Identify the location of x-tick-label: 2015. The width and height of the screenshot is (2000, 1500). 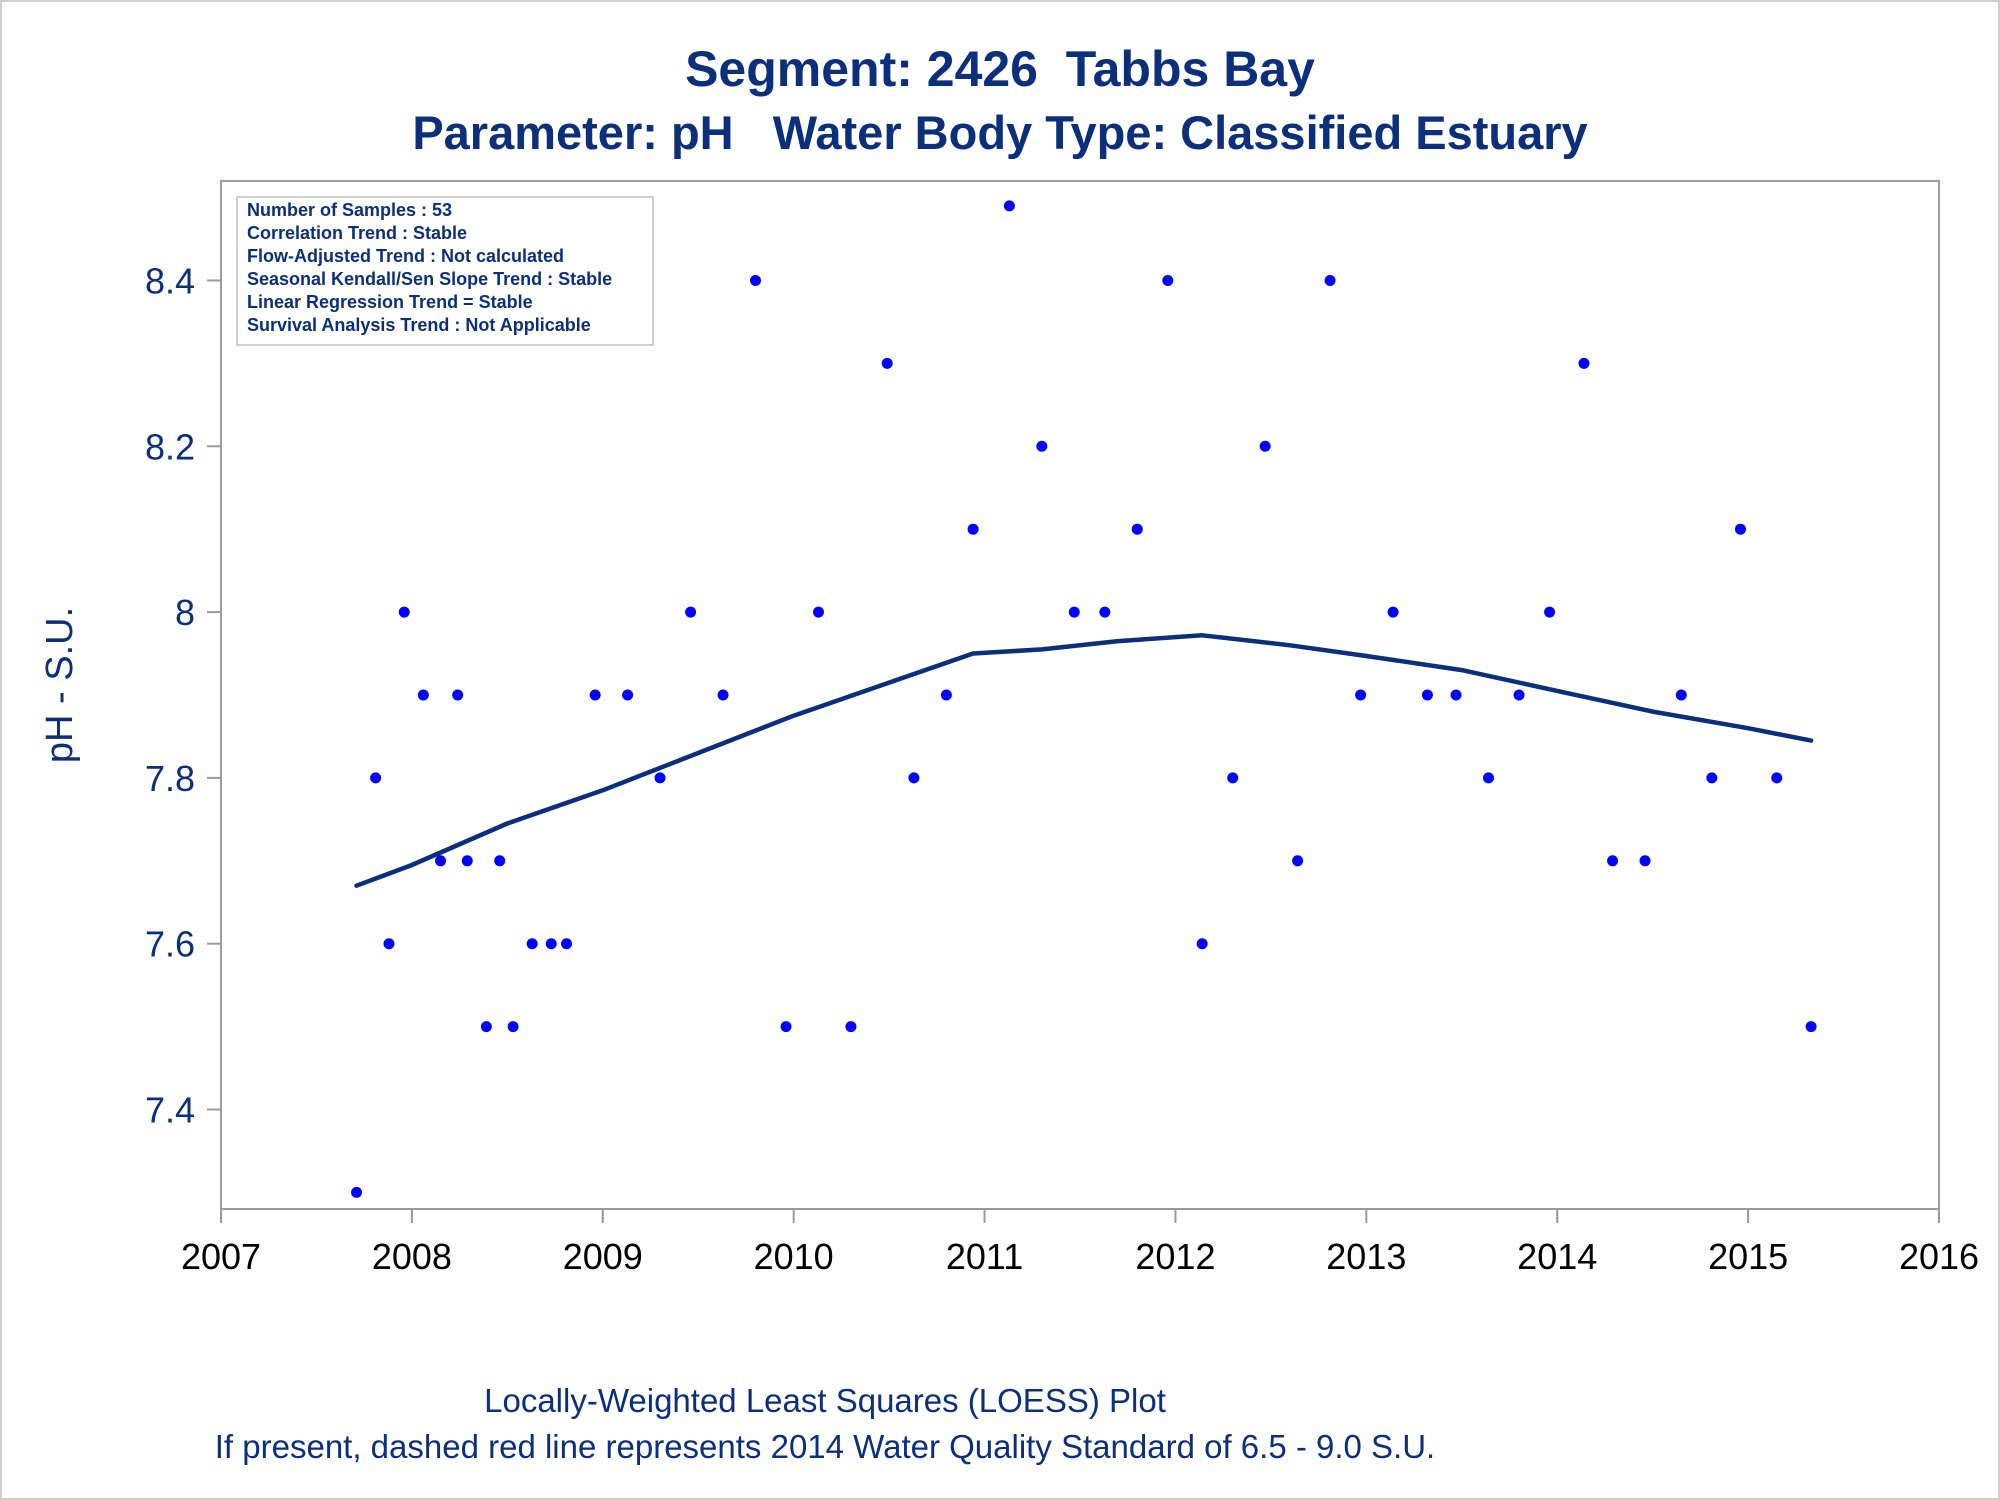
(1748, 1256).